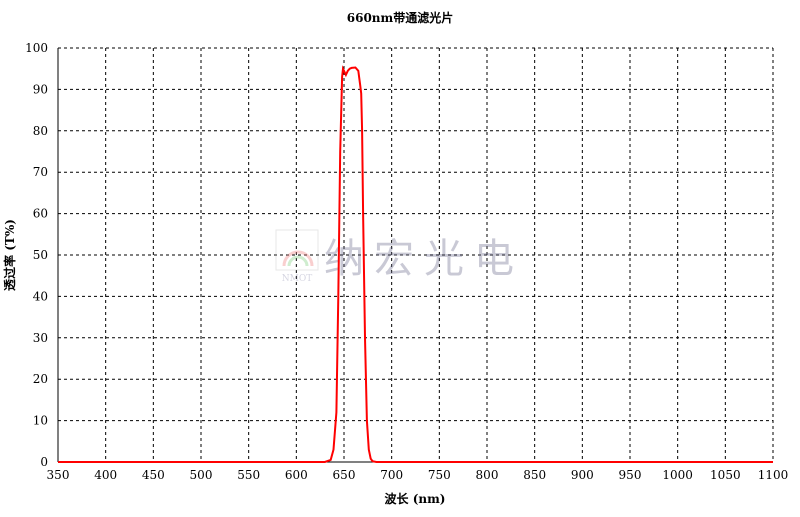  What do you see at coordinates (36, 48) in the screenshot?
I see `y-tick-label: 100` at bounding box center [36, 48].